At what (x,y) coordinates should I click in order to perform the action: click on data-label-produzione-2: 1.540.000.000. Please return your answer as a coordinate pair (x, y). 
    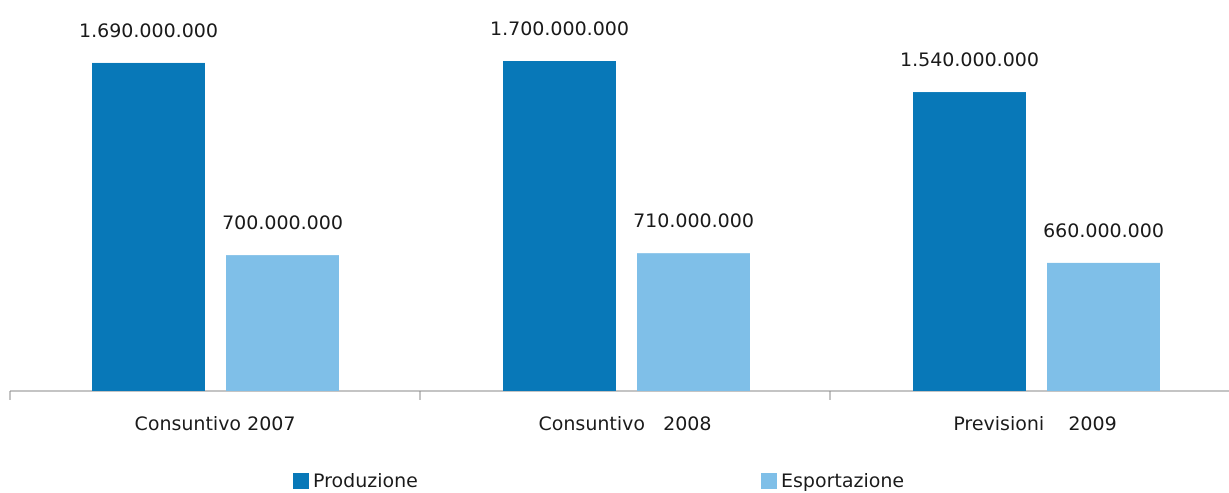
    Looking at the image, I should click on (969, 60).